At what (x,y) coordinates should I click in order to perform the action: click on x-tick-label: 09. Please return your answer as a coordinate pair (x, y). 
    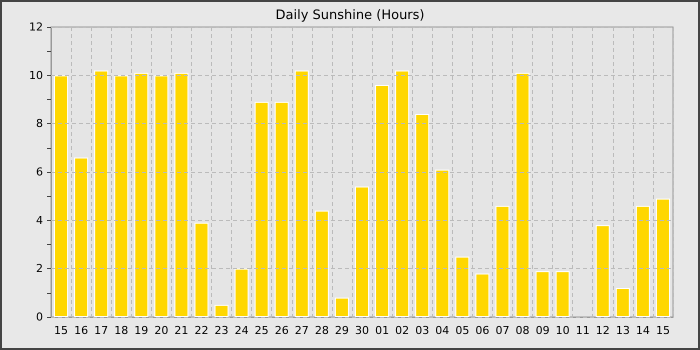
    Looking at the image, I should click on (543, 330).